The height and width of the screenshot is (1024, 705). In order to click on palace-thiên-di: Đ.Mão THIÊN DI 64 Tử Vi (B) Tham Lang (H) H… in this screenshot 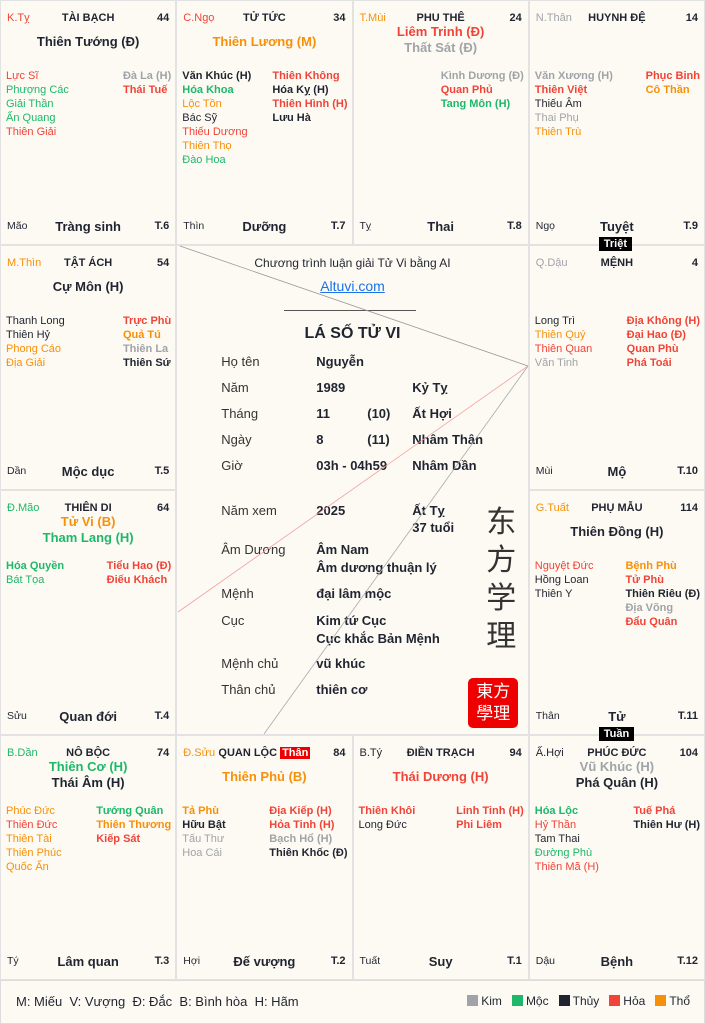, I will do `click(88, 612)`.